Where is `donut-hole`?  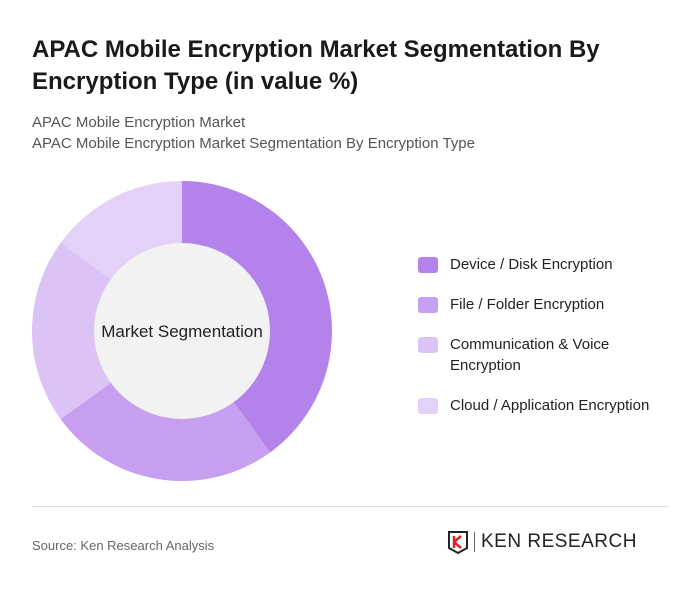
donut-hole is located at coordinates (182, 331).